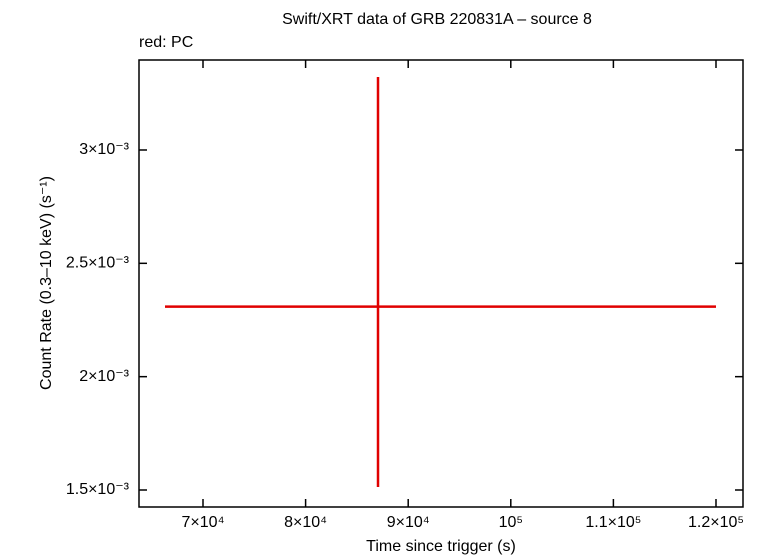 The height and width of the screenshot is (558, 762). What do you see at coordinates (104, 149) in the screenshot?
I see `y-tick-label: 3×10⁻³` at bounding box center [104, 149].